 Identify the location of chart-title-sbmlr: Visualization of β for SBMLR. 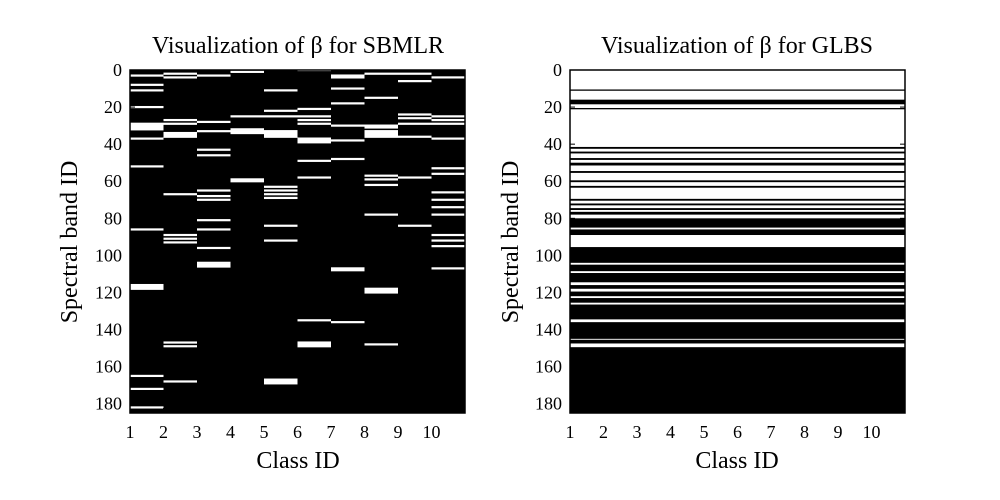
(298, 46).